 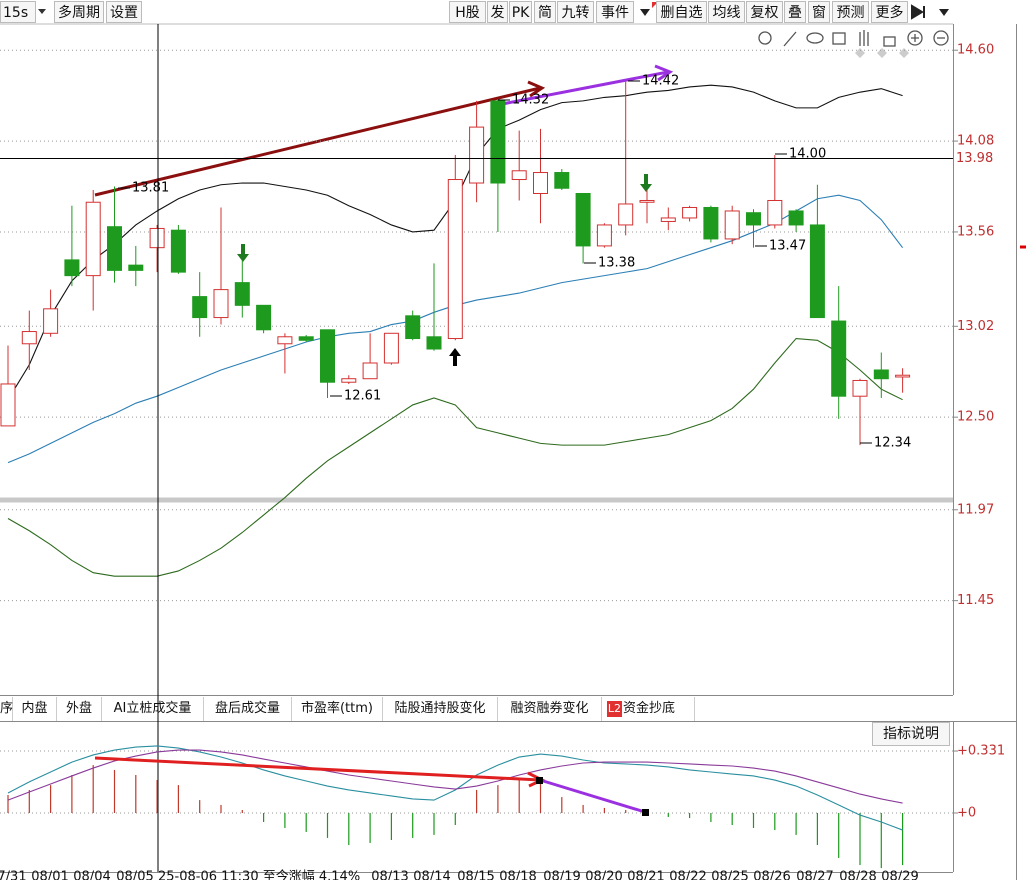 I want to click on date-label: 08/18, so click(x=517, y=875).